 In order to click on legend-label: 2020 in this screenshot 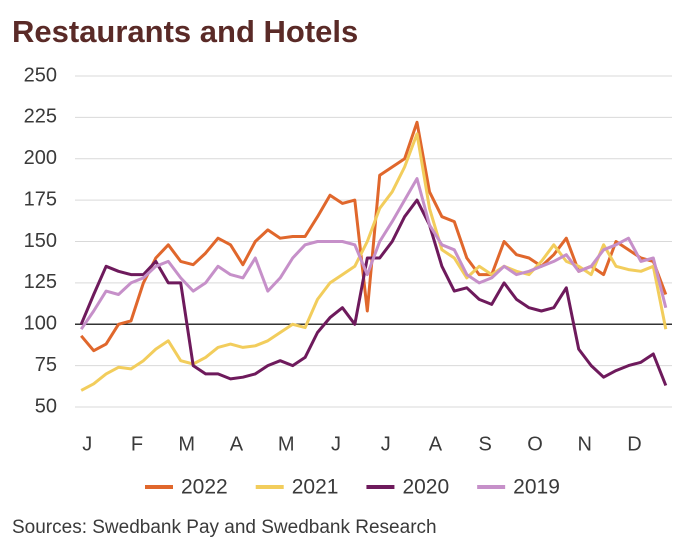, I will do `click(425, 487)`.